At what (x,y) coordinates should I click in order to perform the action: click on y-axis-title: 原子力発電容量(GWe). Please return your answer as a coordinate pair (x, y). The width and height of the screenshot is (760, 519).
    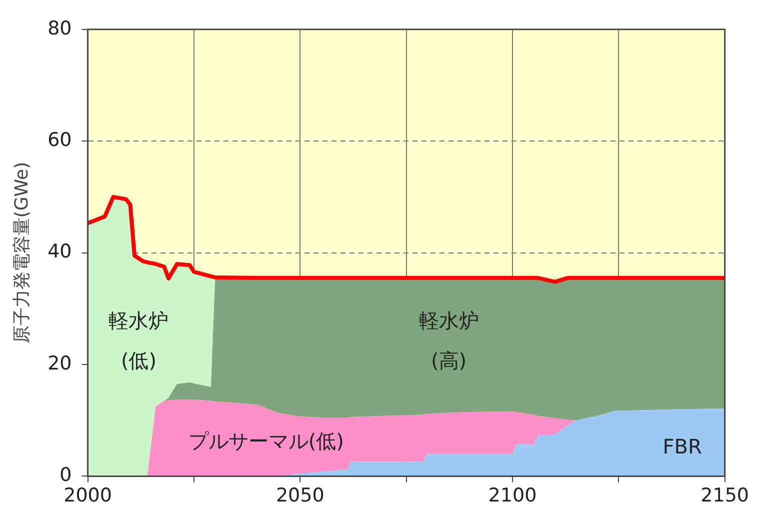
    Looking at the image, I should click on (21, 253).